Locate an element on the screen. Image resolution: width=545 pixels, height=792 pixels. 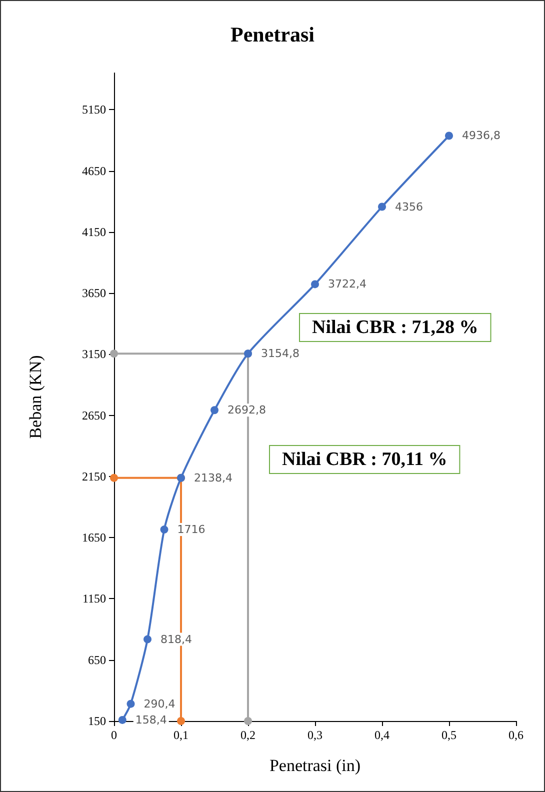
x-tick-label: 0,3 is located at coordinates (315, 735).